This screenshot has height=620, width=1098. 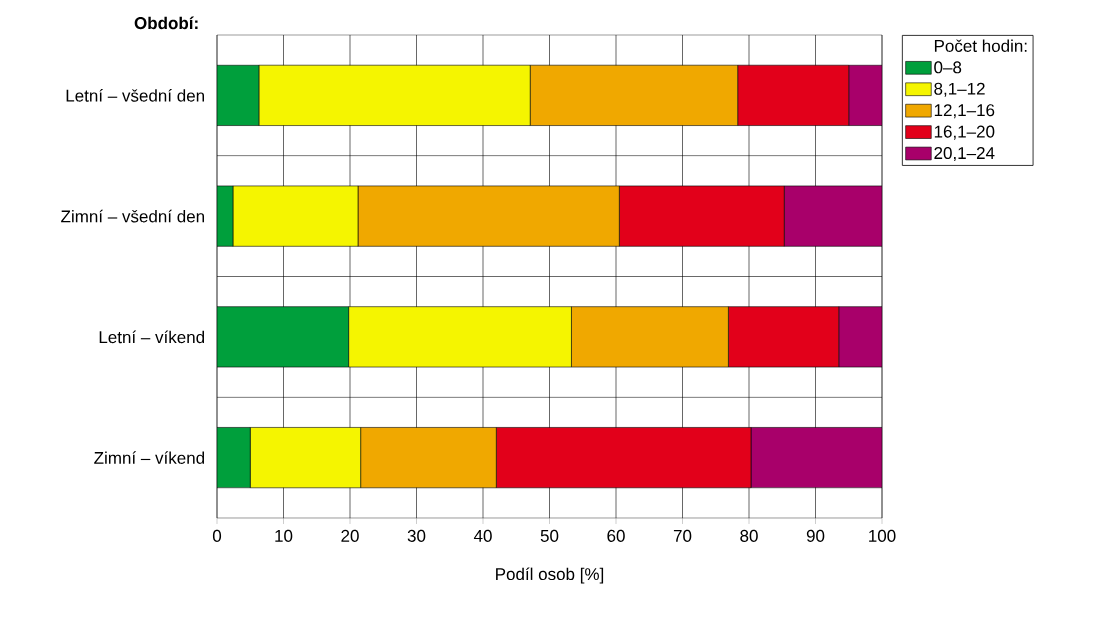 What do you see at coordinates (980, 45) in the screenshot?
I see `legend-title: Počet hodin:` at bounding box center [980, 45].